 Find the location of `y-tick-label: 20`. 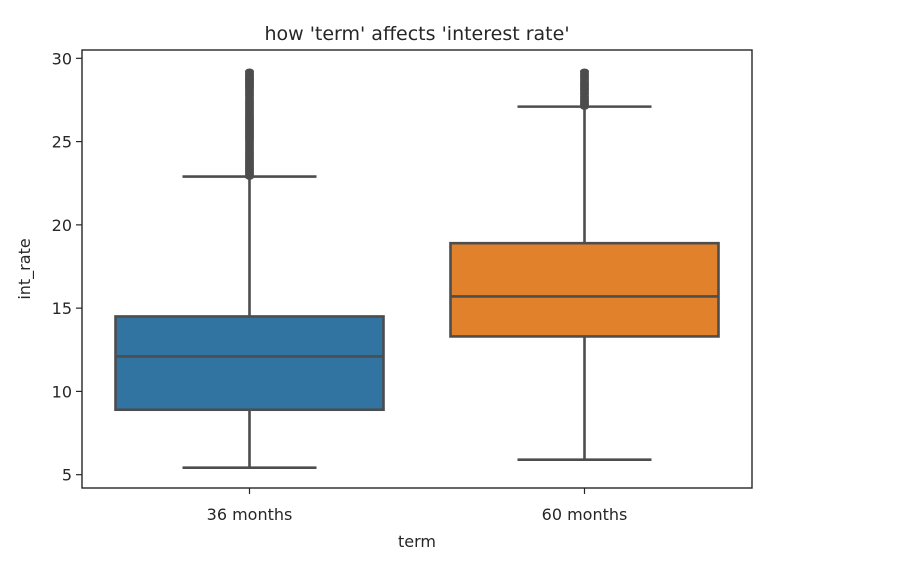

y-tick-label: 20 is located at coordinates (62, 225).